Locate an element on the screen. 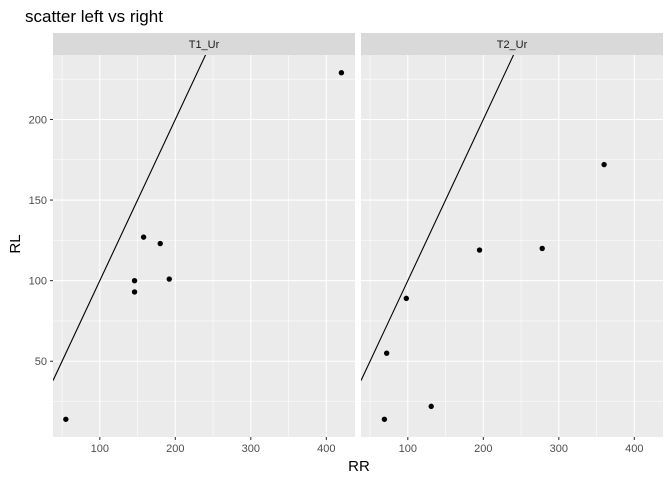 The height and width of the screenshot is (480, 672). facet-strip-label: T1_Ur is located at coordinates (204, 45).